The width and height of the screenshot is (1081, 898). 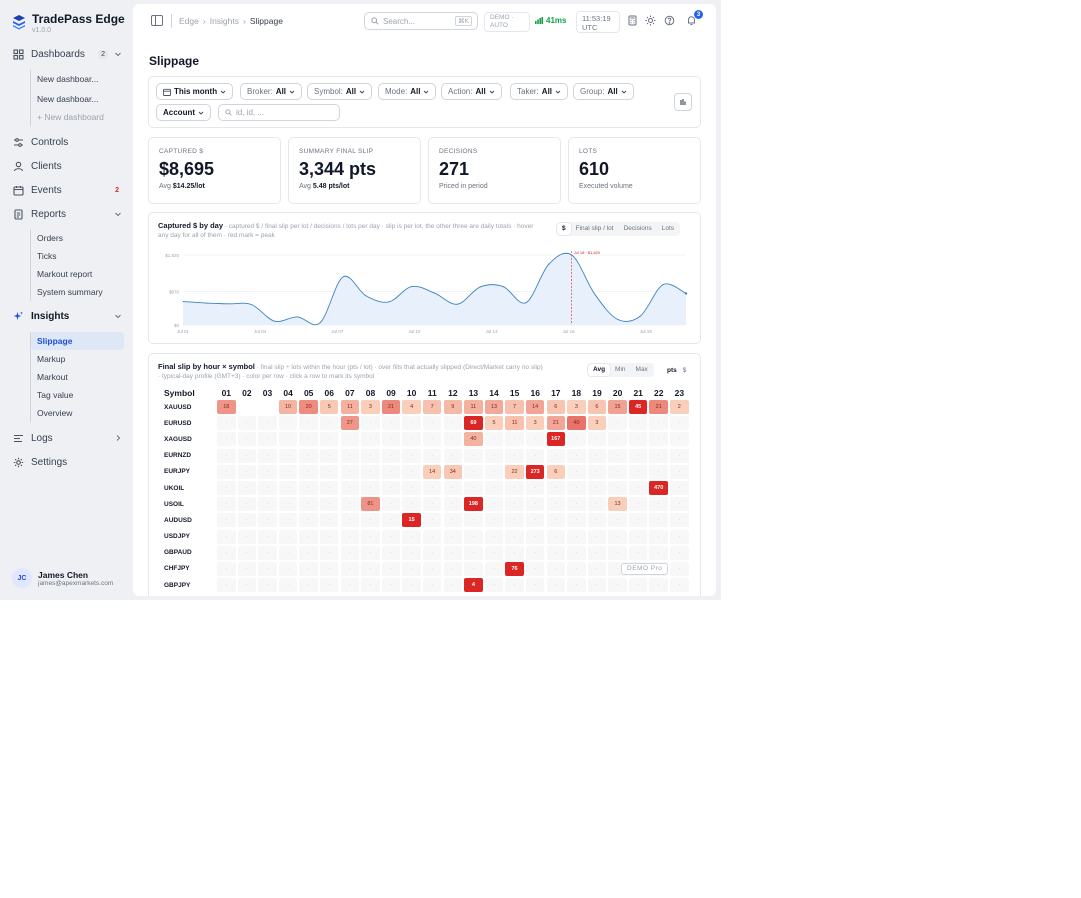 I want to click on heatmap-value: 470, so click(x=658, y=488).